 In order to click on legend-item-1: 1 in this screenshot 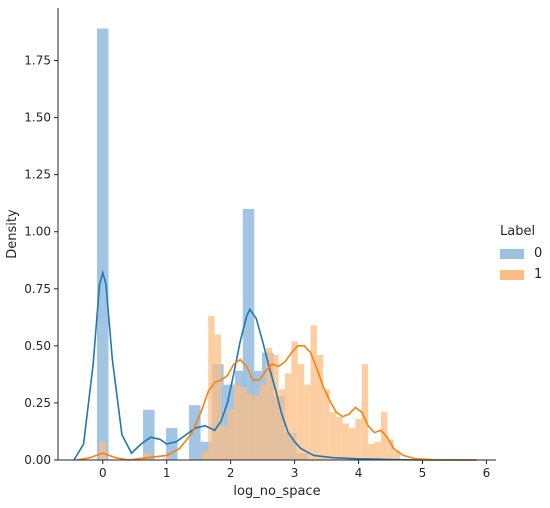, I will do `click(521, 274)`.